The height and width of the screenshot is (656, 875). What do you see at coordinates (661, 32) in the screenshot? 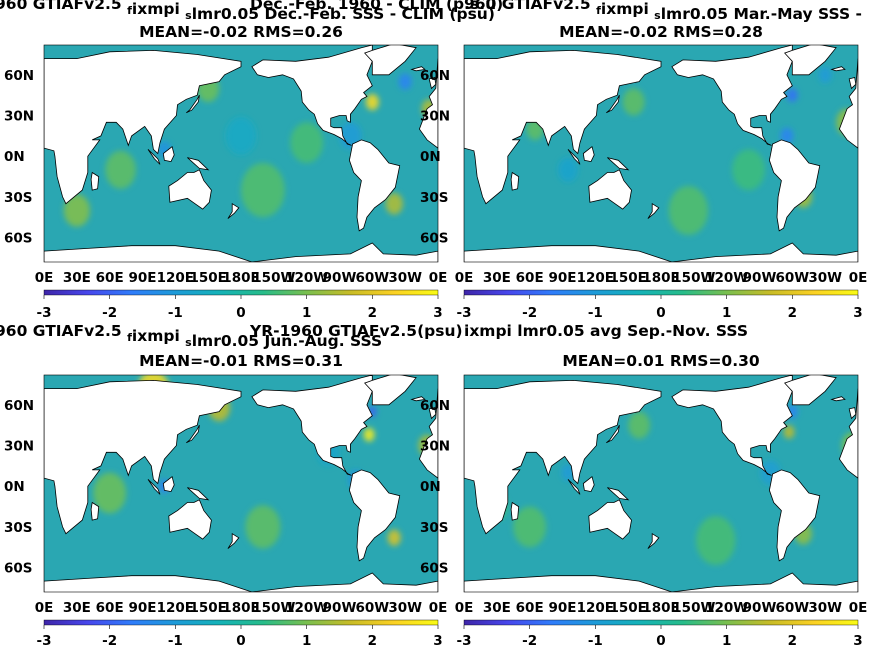
I see `panel-stats: MEAN=-0.02 RMS=0.28` at bounding box center [661, 32].